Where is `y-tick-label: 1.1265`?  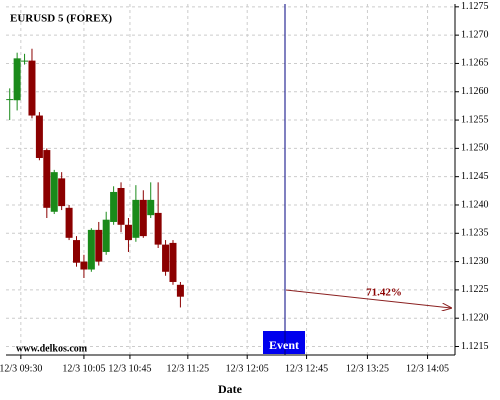
y-tick-label: 1.1265 is located at coordinates (475, 63).